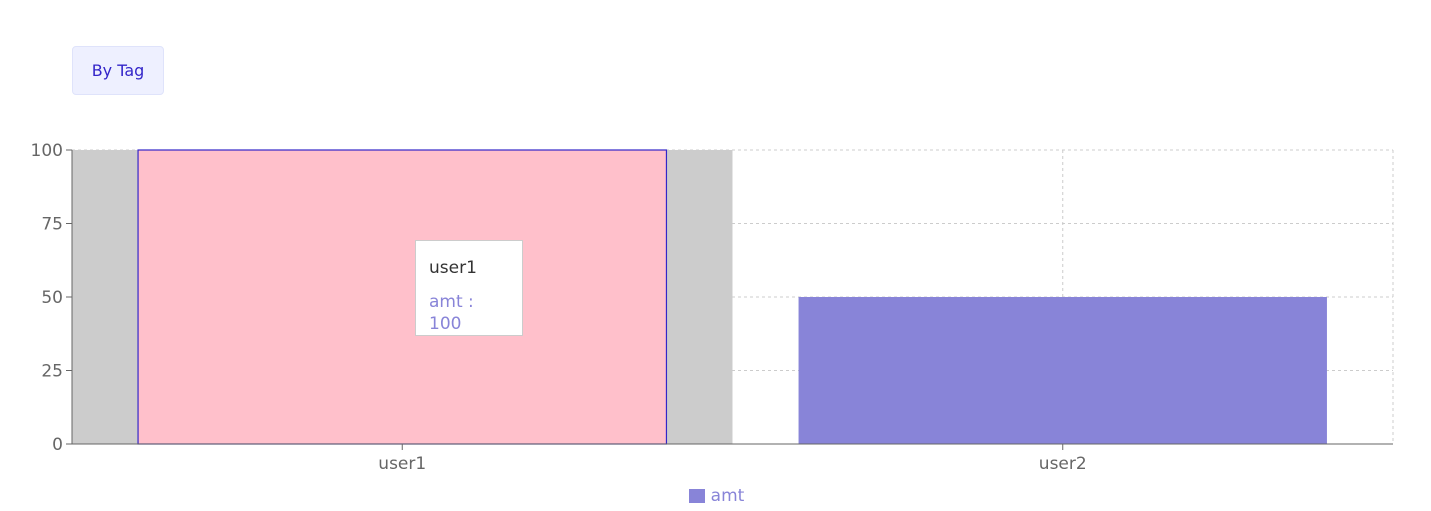 The image size is (1431, 511). Describe the element at coordinates (696, 496) in the screenshot. I see `legend-swatch-icon` at that location.